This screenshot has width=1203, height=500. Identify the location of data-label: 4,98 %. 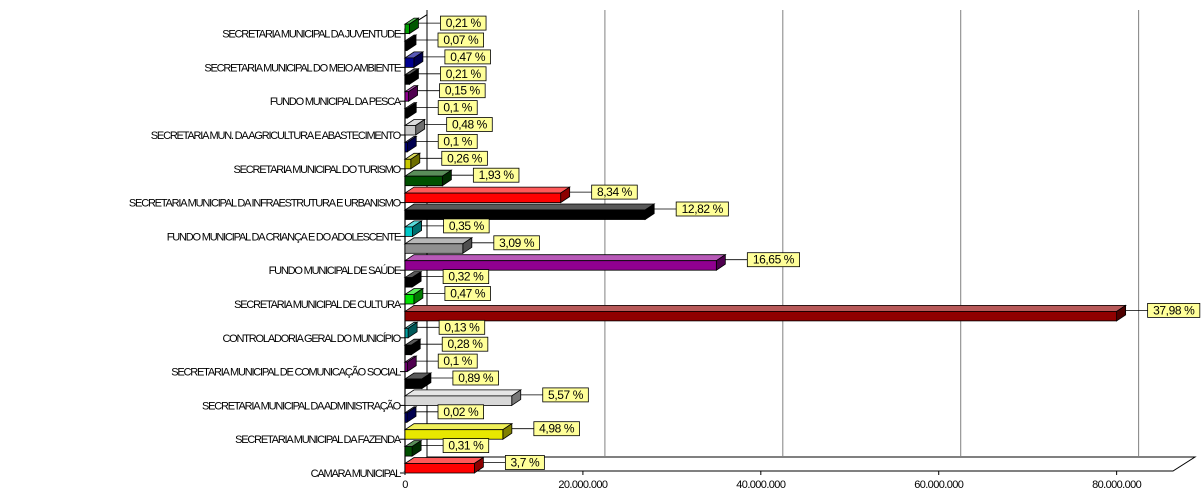
(557, 429).